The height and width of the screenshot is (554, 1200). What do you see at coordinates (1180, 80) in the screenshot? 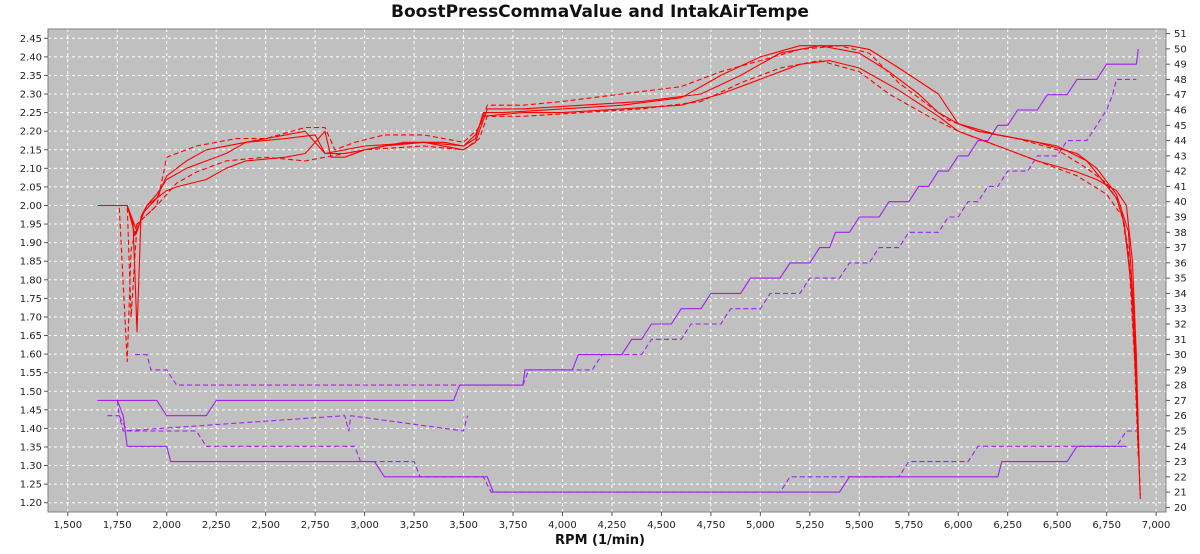
I see `y-right-tick-label: 48` at bounding box center [1180, 80].